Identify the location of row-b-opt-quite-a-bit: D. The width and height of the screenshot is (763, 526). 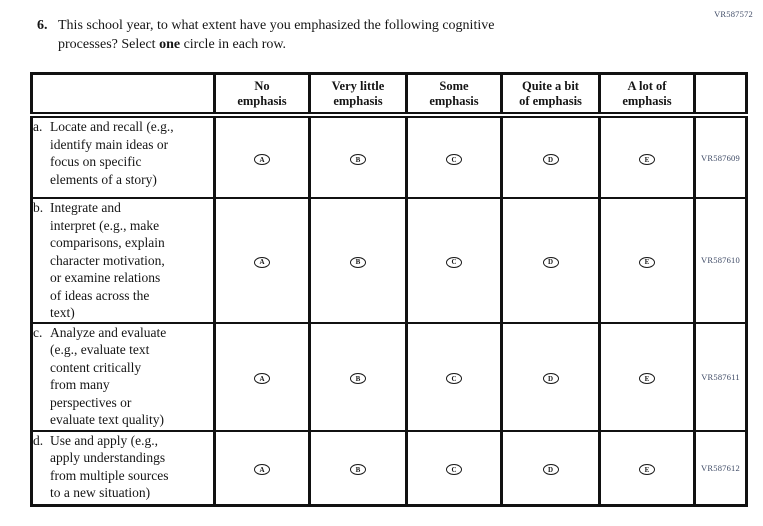
(550, 260).